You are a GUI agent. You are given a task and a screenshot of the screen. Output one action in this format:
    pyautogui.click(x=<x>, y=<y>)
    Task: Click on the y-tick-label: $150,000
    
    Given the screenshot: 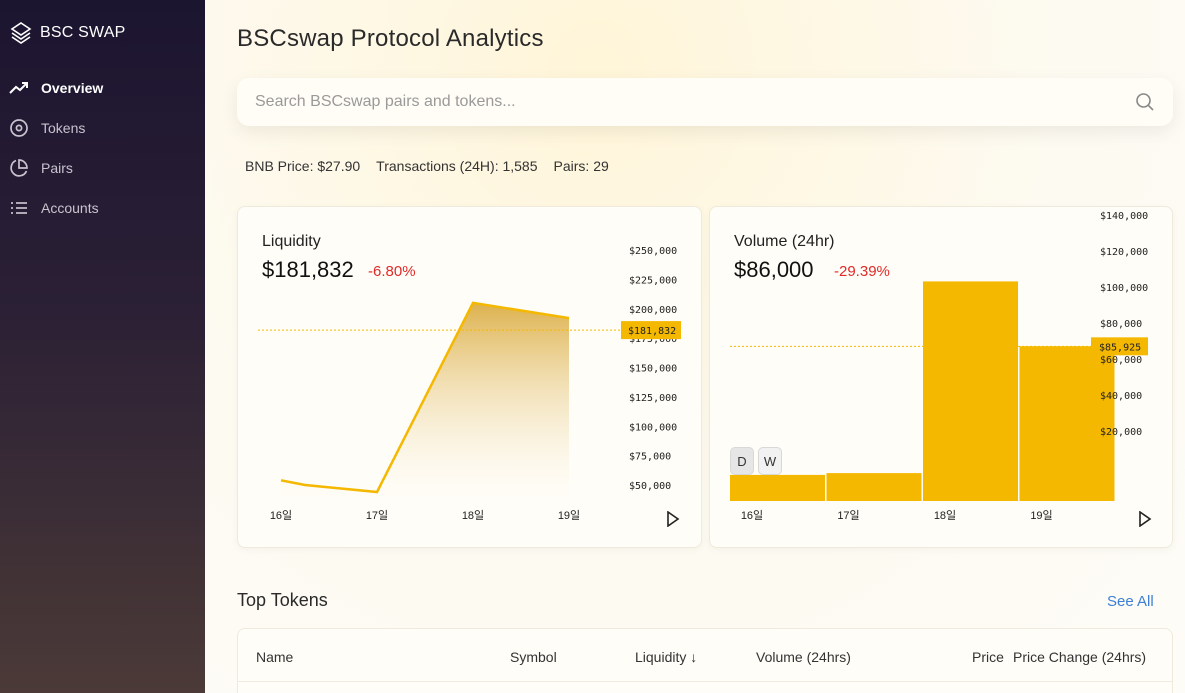 What is the action you would take?
    pyautogui.click(x=653, y=369)
    